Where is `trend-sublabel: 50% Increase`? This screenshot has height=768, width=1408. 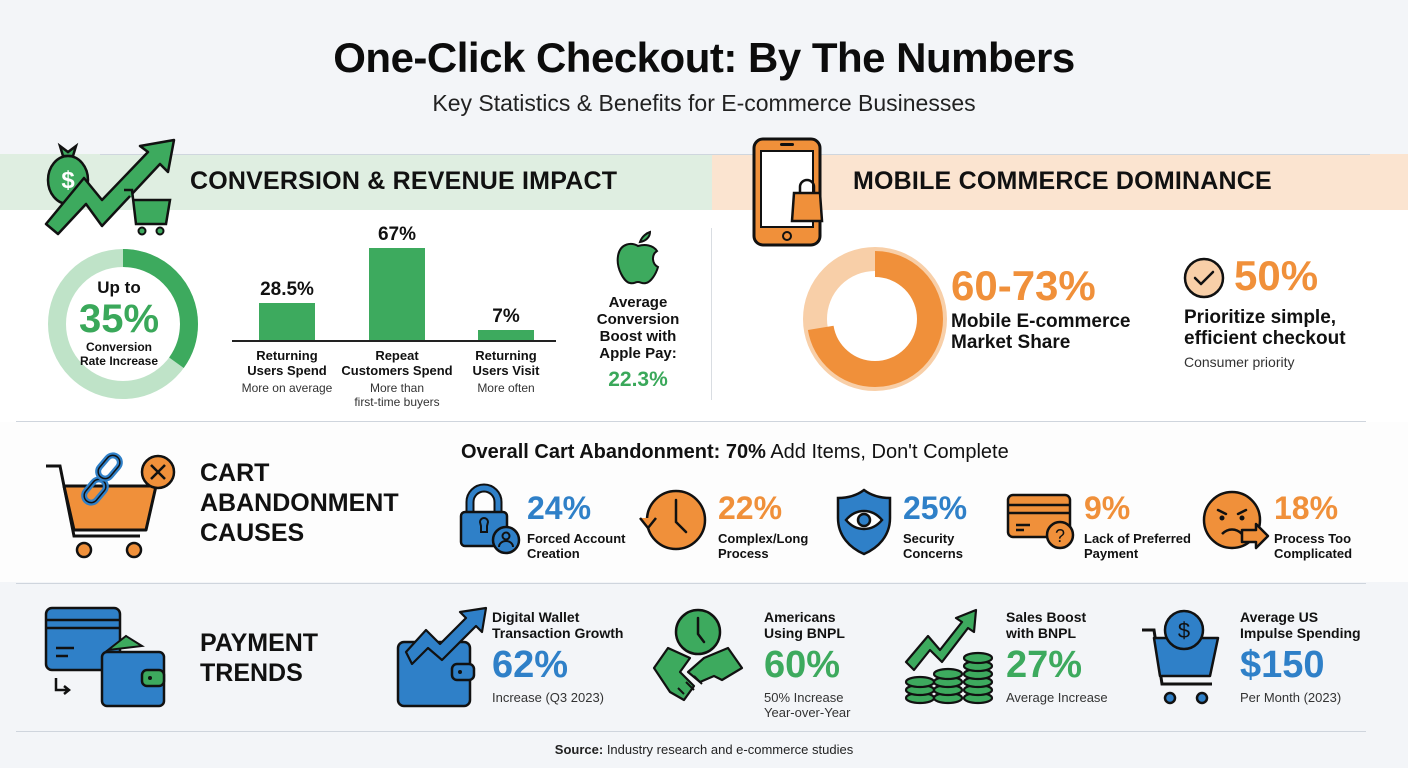
trend-sublabel: 50% Increase is located at coordinates (804, 697).